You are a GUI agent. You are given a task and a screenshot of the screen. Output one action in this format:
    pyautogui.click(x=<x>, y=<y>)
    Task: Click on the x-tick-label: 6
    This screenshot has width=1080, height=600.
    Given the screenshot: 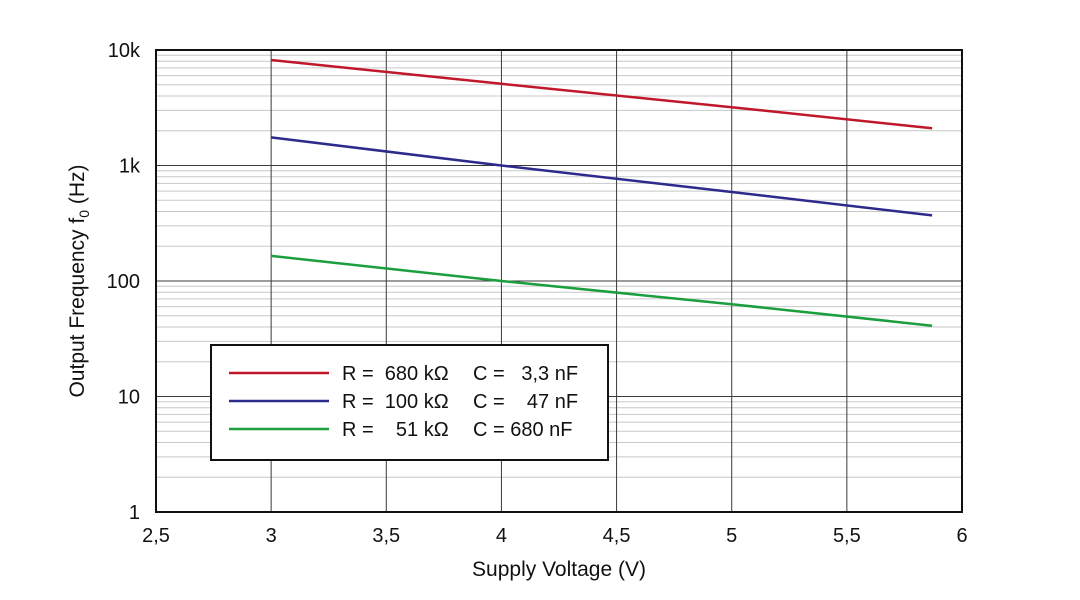 What is the action you would take?
    pyautogui.click(x=961, y=536)
    